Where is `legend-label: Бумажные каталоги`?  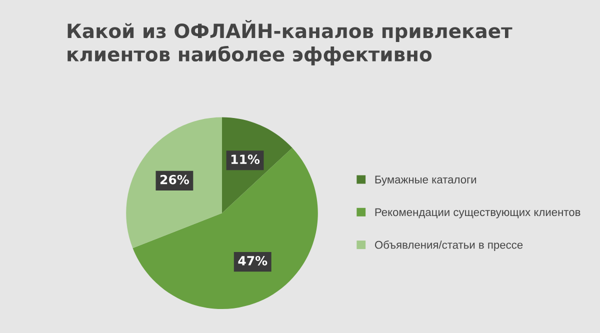 legend-label: Бумажные каталоги is located at coordinates (425, 181).